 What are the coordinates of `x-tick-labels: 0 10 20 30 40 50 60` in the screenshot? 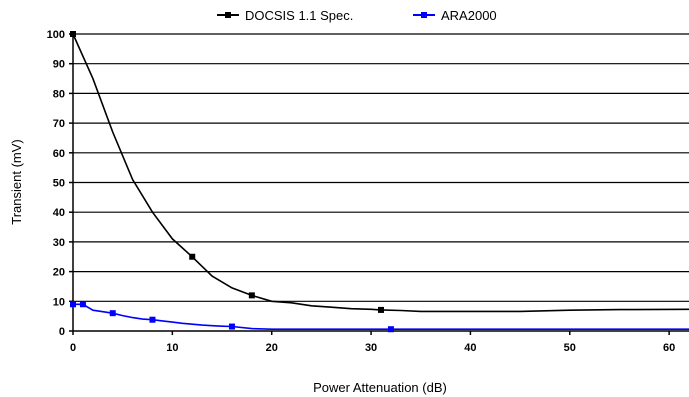 It's located at (372, 348).